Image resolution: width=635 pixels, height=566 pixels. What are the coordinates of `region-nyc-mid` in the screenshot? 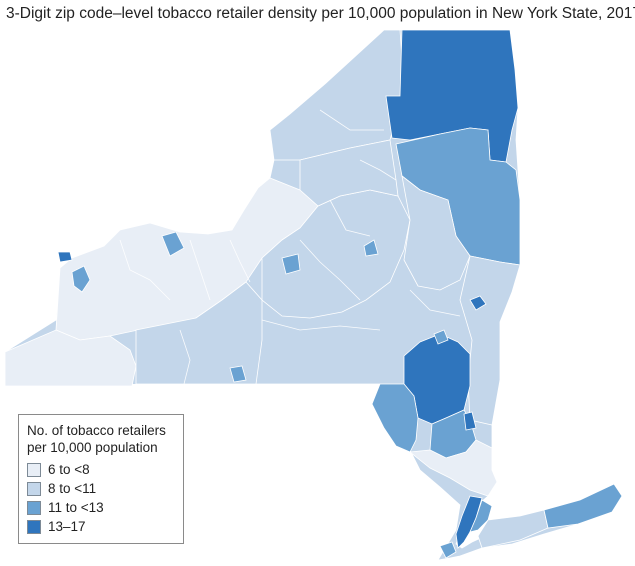 It's located at (481, 516).